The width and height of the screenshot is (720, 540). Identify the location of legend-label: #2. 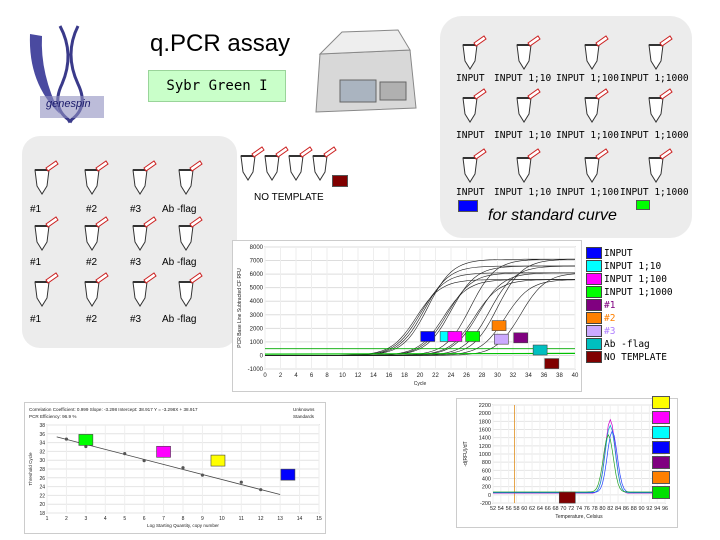
(610, 318).